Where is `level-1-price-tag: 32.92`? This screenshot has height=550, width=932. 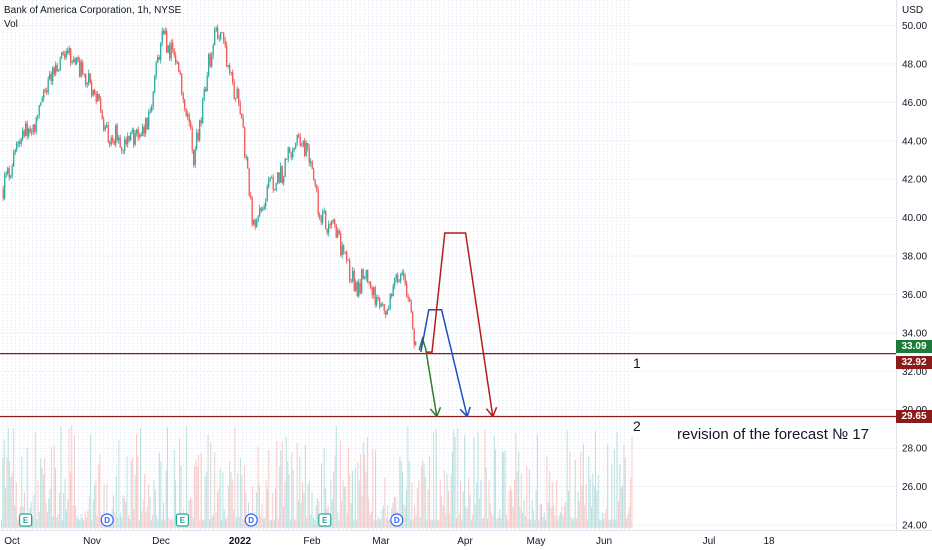
level-1-price-tag: 32.92 is located at coordinates (914, 362).